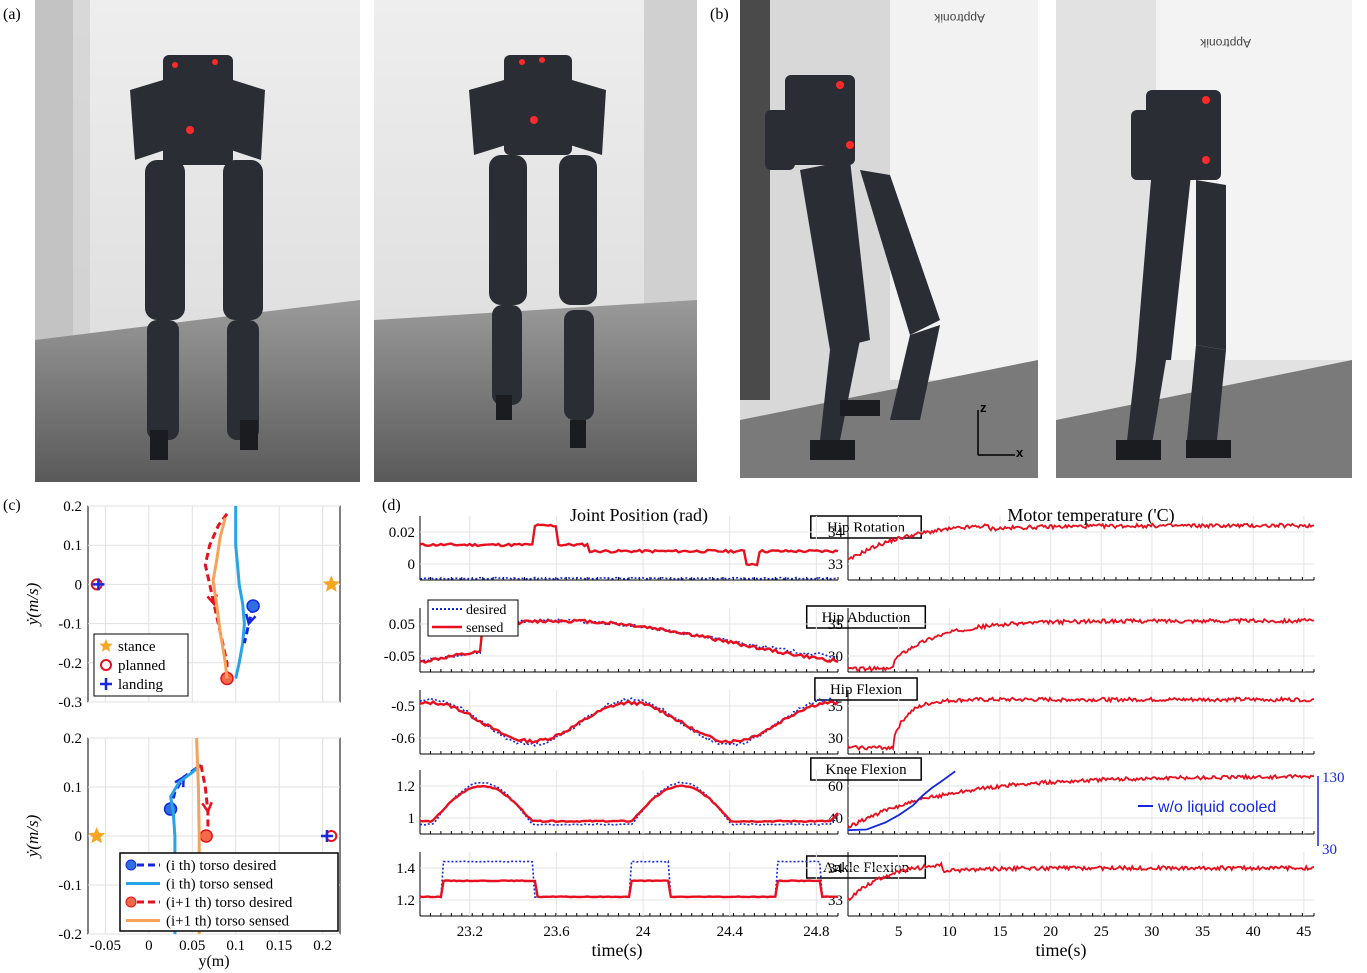 This screenshot has width=1367, height=973. Describe the element at coordinates (32, 604) in the screenshot. I see `y-axis-label: ẏ(m/s)` at that location.